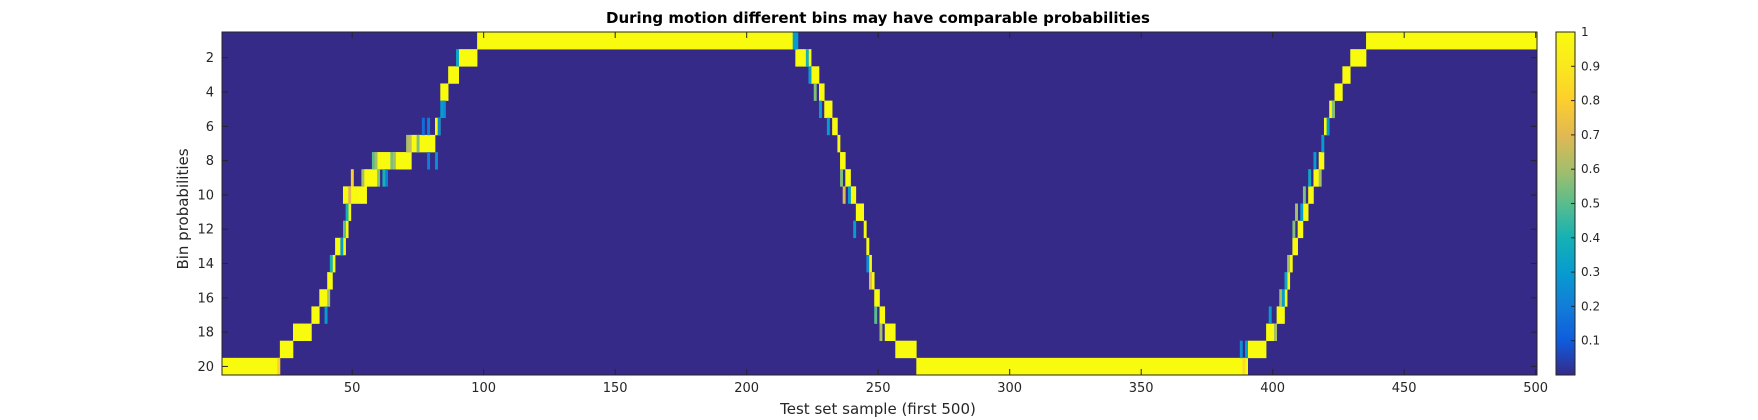 The width and height of the screenshot is (1758, 420). Describe the element at coordinates (1141, 388) in the screenshot. I see `x-tick-label: 350` at that location.